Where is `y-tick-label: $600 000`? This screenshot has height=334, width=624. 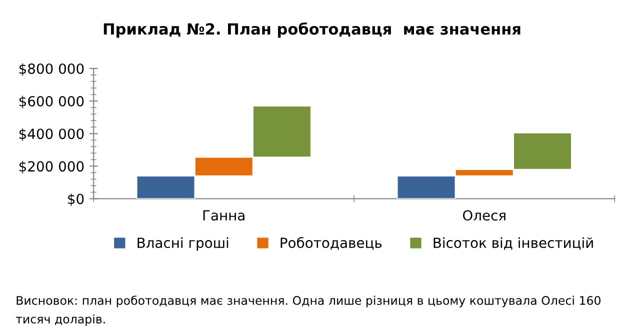
y-tick-label: $600 000 is located at coordinates (51, 102).